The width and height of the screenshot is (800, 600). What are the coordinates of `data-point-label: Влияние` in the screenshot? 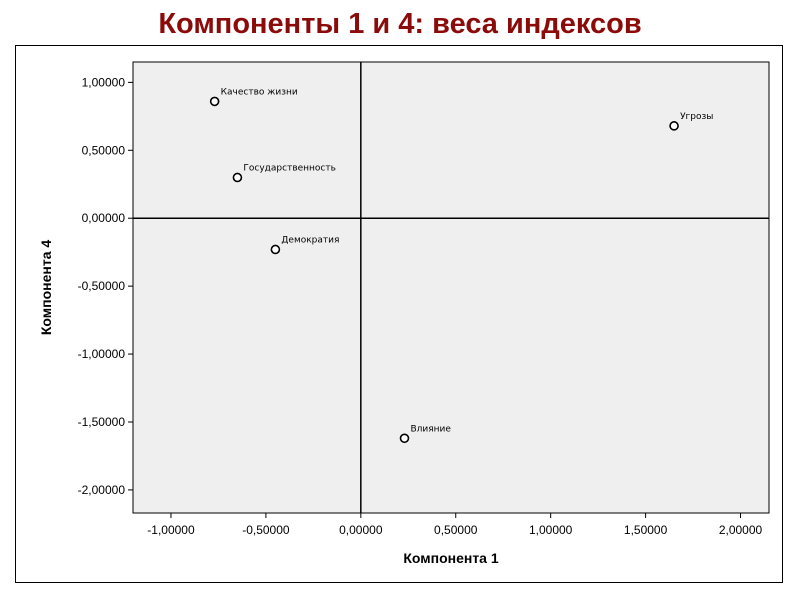 It's located at (430, 429).